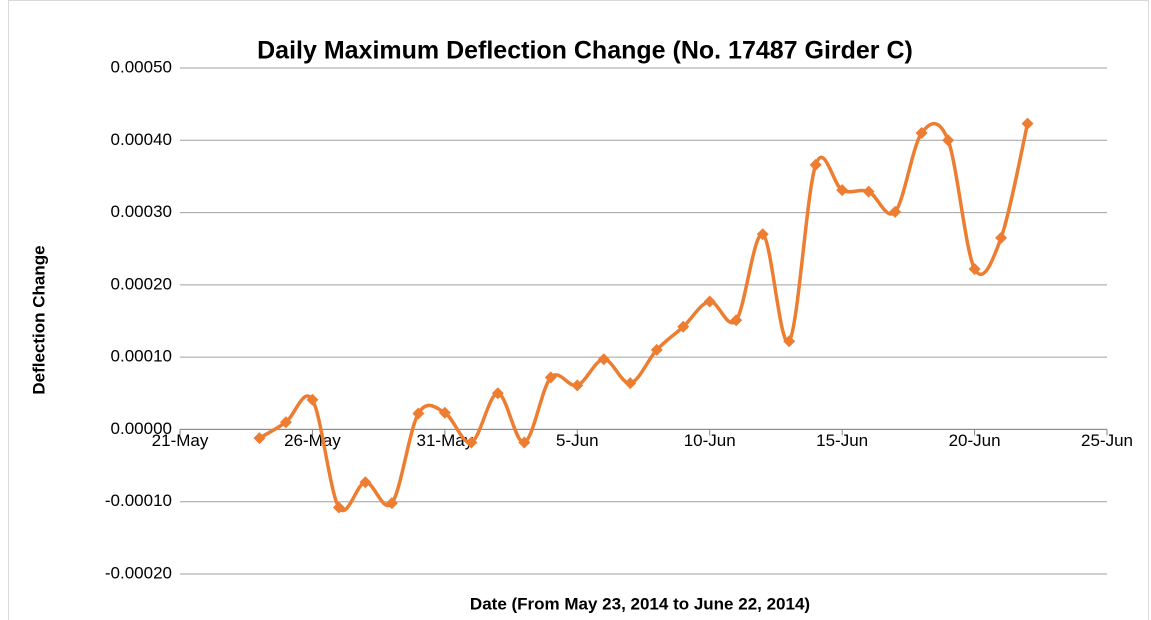  What do you see at coordinates (141, 139) in the screenshot?
I see `y-tick-label: 0.00040` at bounding box center [141, 139].